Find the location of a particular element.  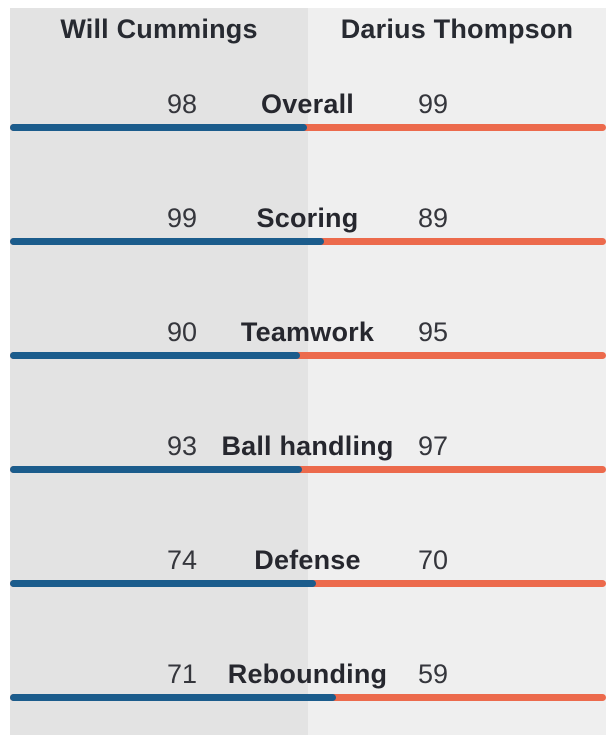

stat-row-text: 90 Teamwork 95 is located at coordinates (308, 332).